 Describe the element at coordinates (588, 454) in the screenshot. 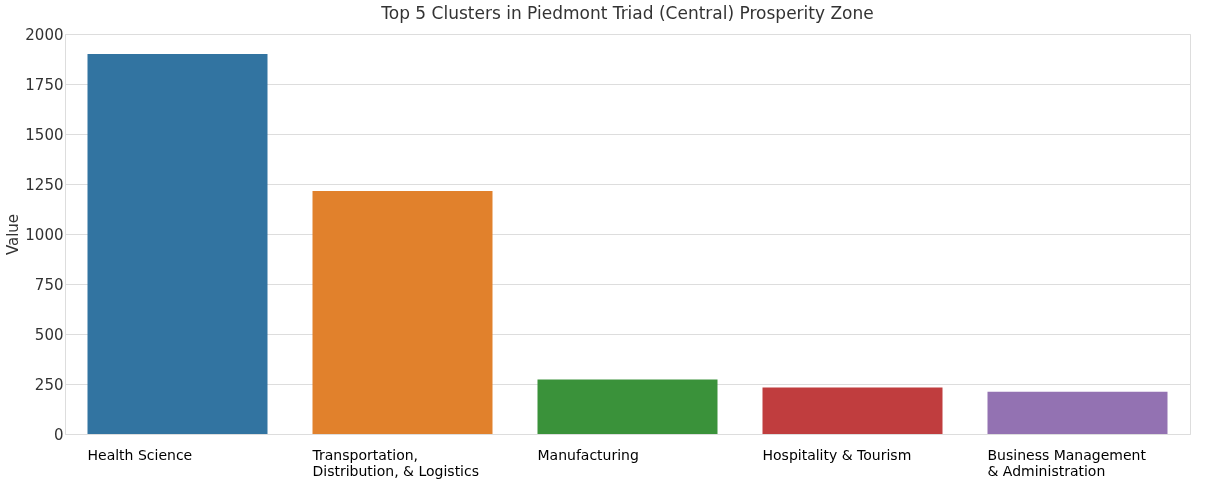

I see `x-tick-label: Manufacturing` at that location.